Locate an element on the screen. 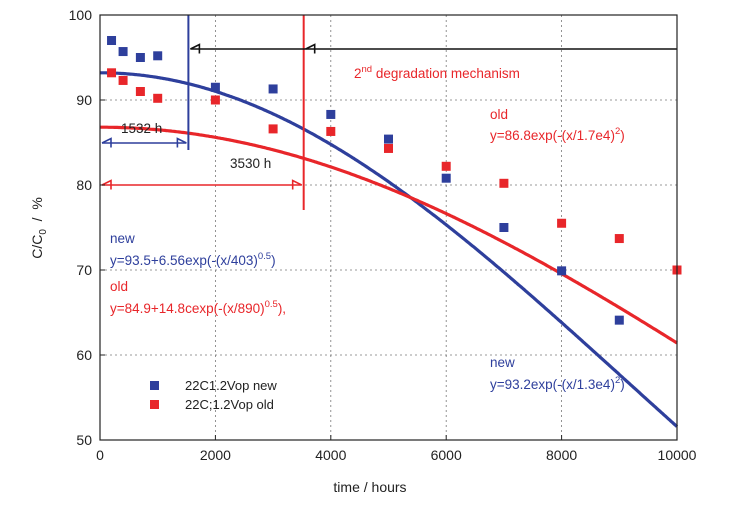 The image size is (750, 510). span-arrow-1532-left is located at coordinates (106, 142).